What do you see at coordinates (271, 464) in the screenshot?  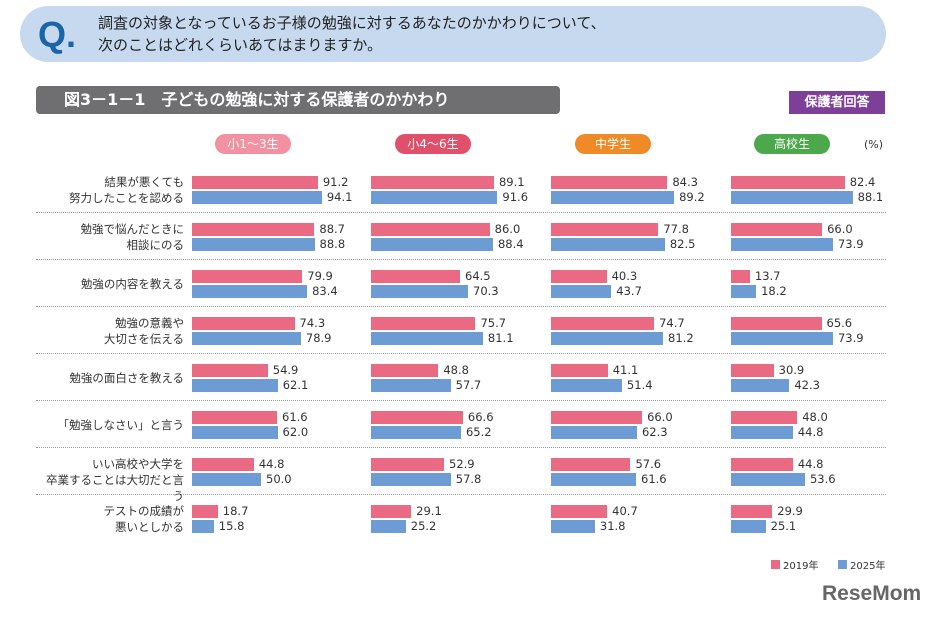 I see `value-label-2019: 44.8` at bounding box center [271, 464].